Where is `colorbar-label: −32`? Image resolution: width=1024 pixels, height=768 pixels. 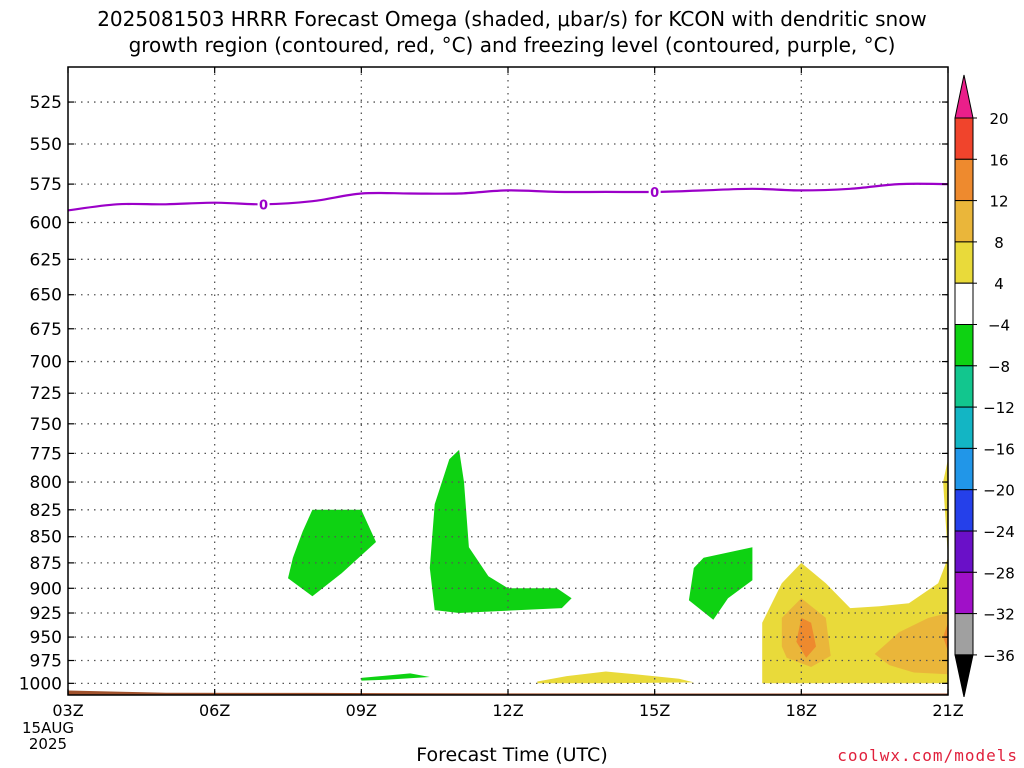 colorbar-label: −32 is located at coordinates (999, 615).